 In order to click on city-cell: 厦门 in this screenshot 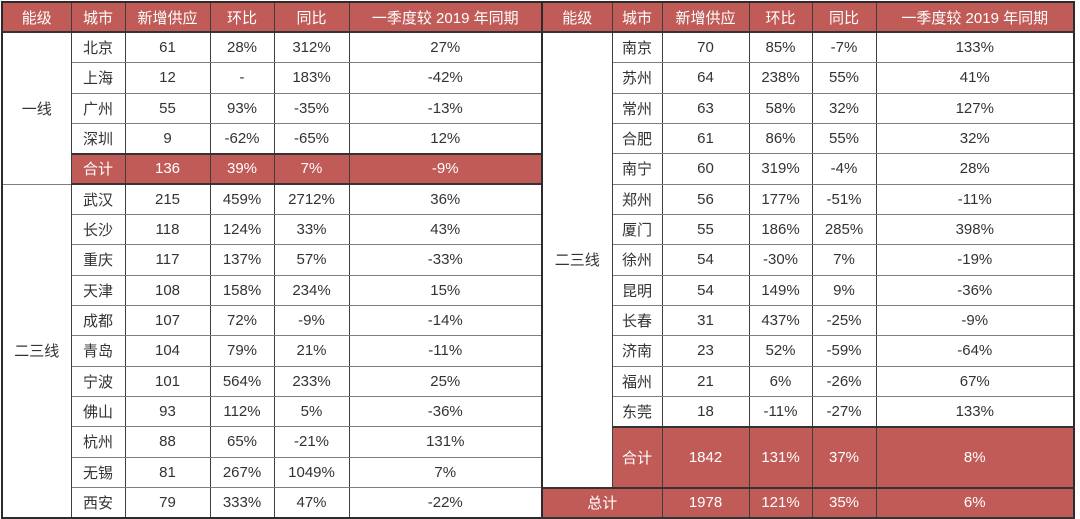, I will do `click(637, 229)`.